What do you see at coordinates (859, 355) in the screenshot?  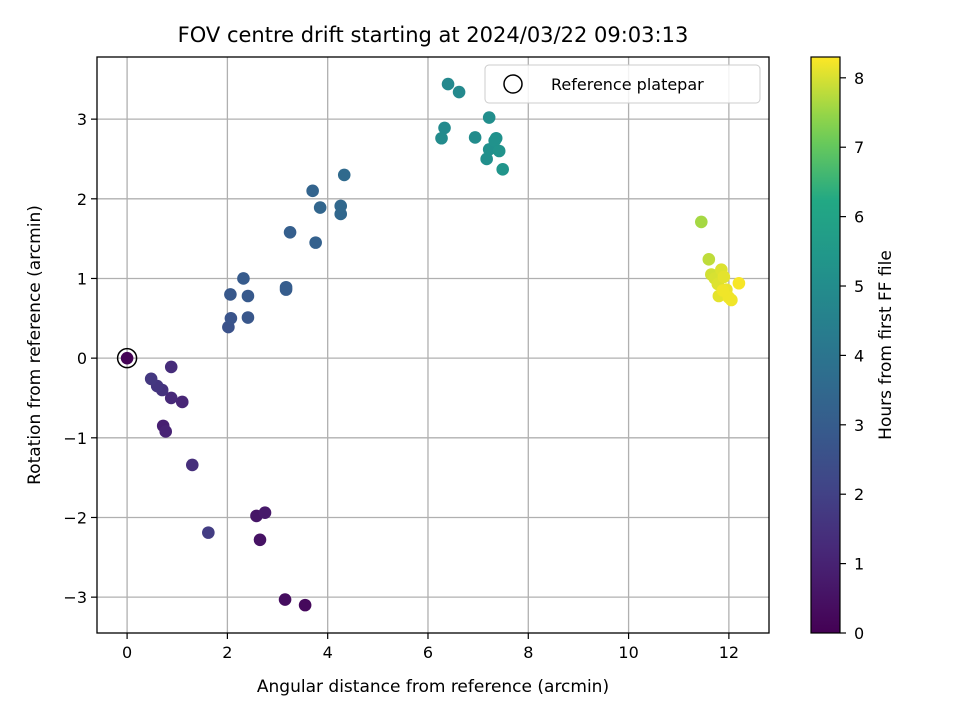 I see `colorbar-tick-label: 4` at bounding box center [859, 355].